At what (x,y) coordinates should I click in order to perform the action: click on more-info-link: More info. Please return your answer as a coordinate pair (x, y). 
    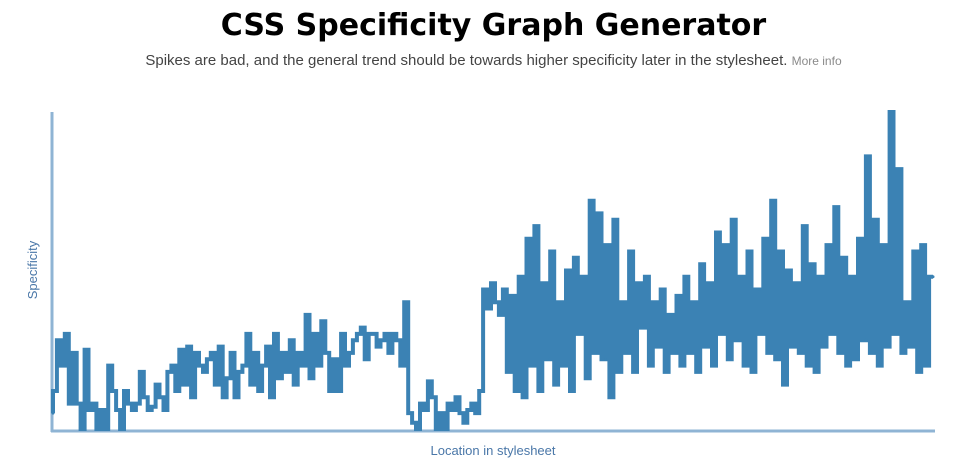
    Looking at the image, I should click on (816, 61).